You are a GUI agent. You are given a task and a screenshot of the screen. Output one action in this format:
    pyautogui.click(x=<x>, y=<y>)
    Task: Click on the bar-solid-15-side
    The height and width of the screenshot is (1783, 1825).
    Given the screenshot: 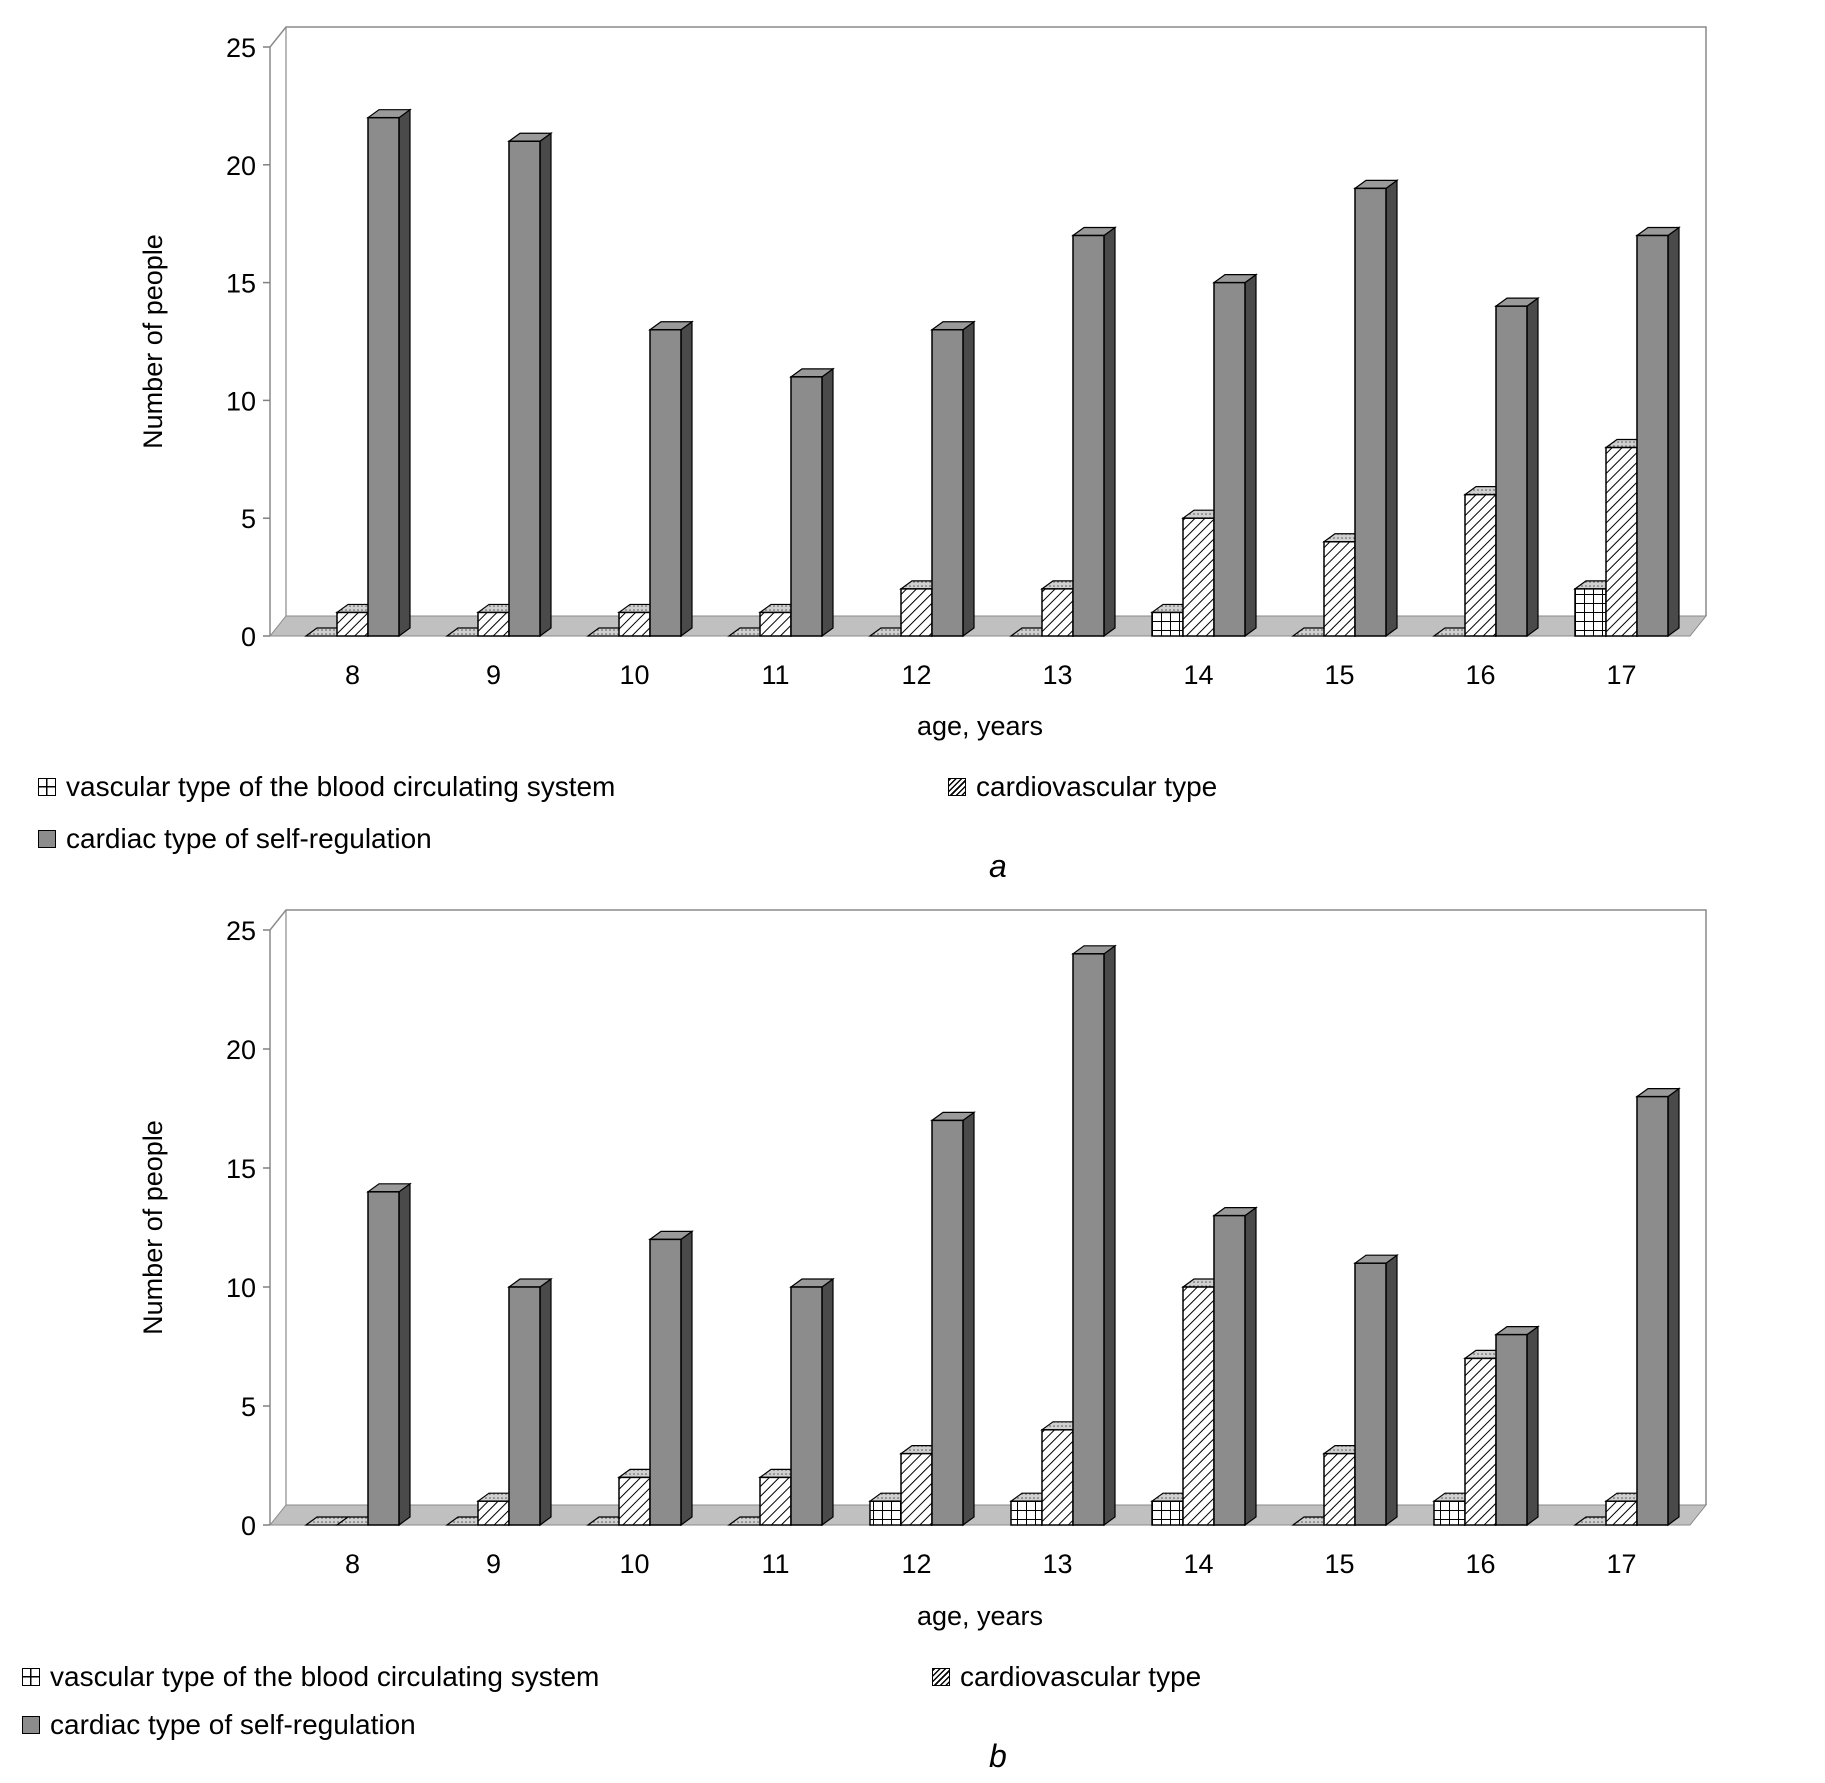 What is the action you would take?
    pyautogui.click(x=1391, y=1390)
    